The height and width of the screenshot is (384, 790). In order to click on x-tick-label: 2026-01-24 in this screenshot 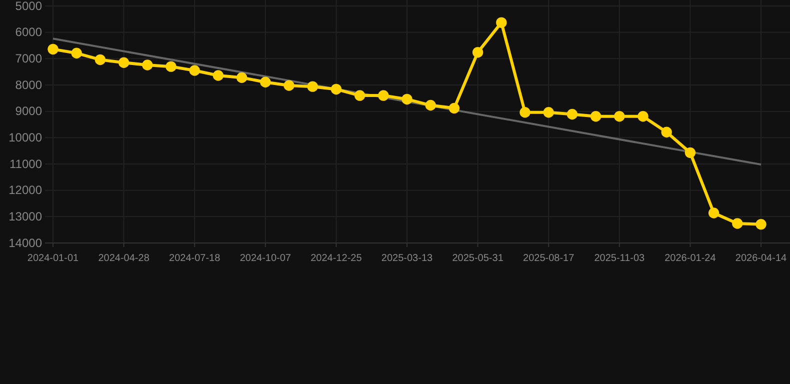, I will do `click(690, 258)`.